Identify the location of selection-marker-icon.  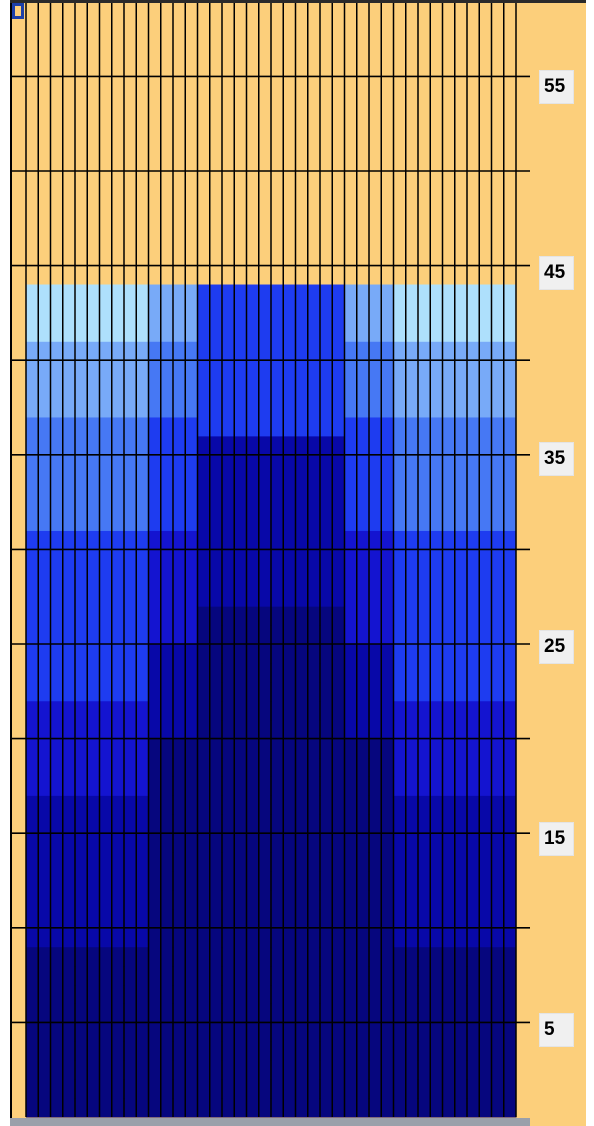
(18, 11).